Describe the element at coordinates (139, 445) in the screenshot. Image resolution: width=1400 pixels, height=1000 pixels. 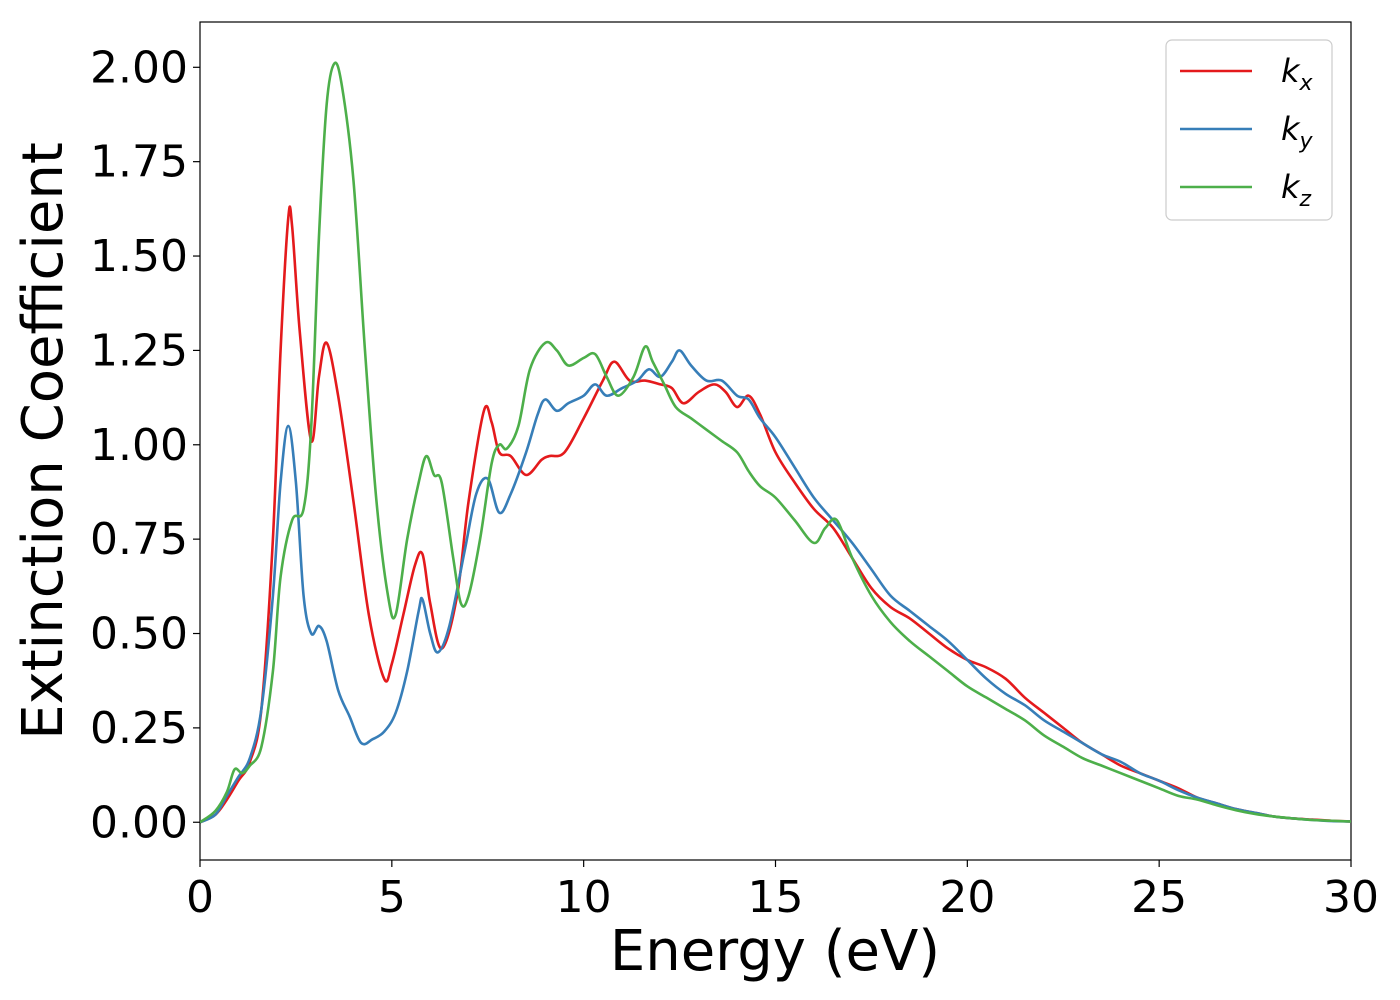
I see `y-tick-label: 1.00` at that location.